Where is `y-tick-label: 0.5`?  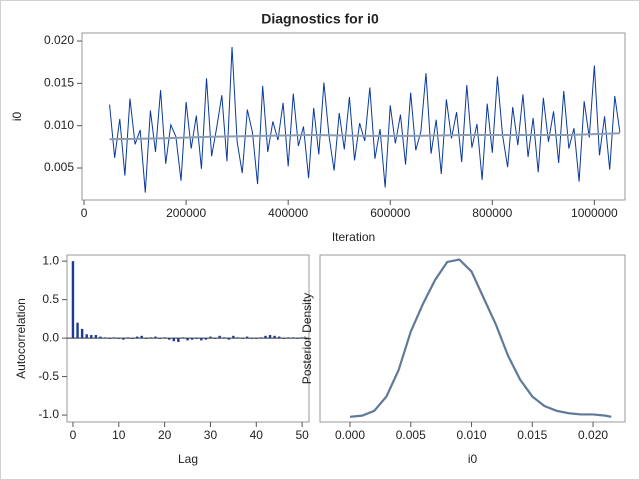
y-tick-label: 0.5 is located at coordinates (50, 299).